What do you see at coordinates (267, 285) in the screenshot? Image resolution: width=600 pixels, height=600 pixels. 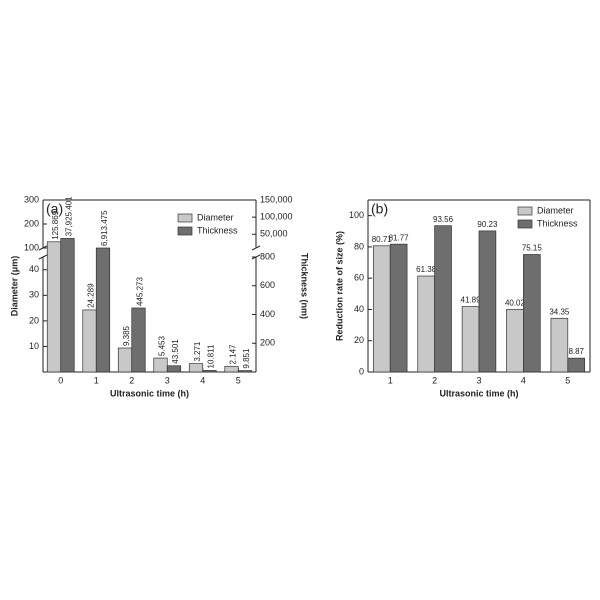 I see `y2-tick-label: 600` at bounding box center [267, 285].